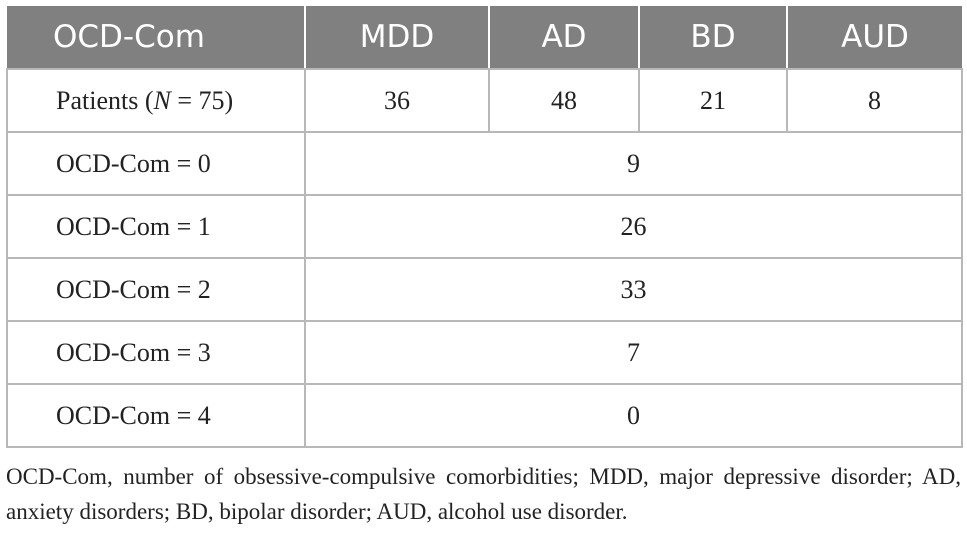 The width and height of the screenshot is (967, 533). I want to click on row-value: 0, so click(633, 415).